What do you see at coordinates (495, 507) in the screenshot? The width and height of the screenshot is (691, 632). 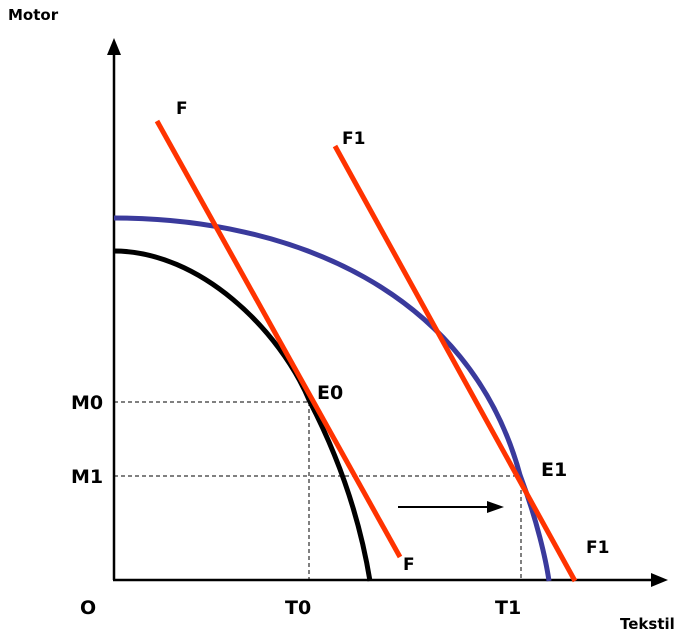 I see `shift-arrow-icon` at bounding box center [495, 507].